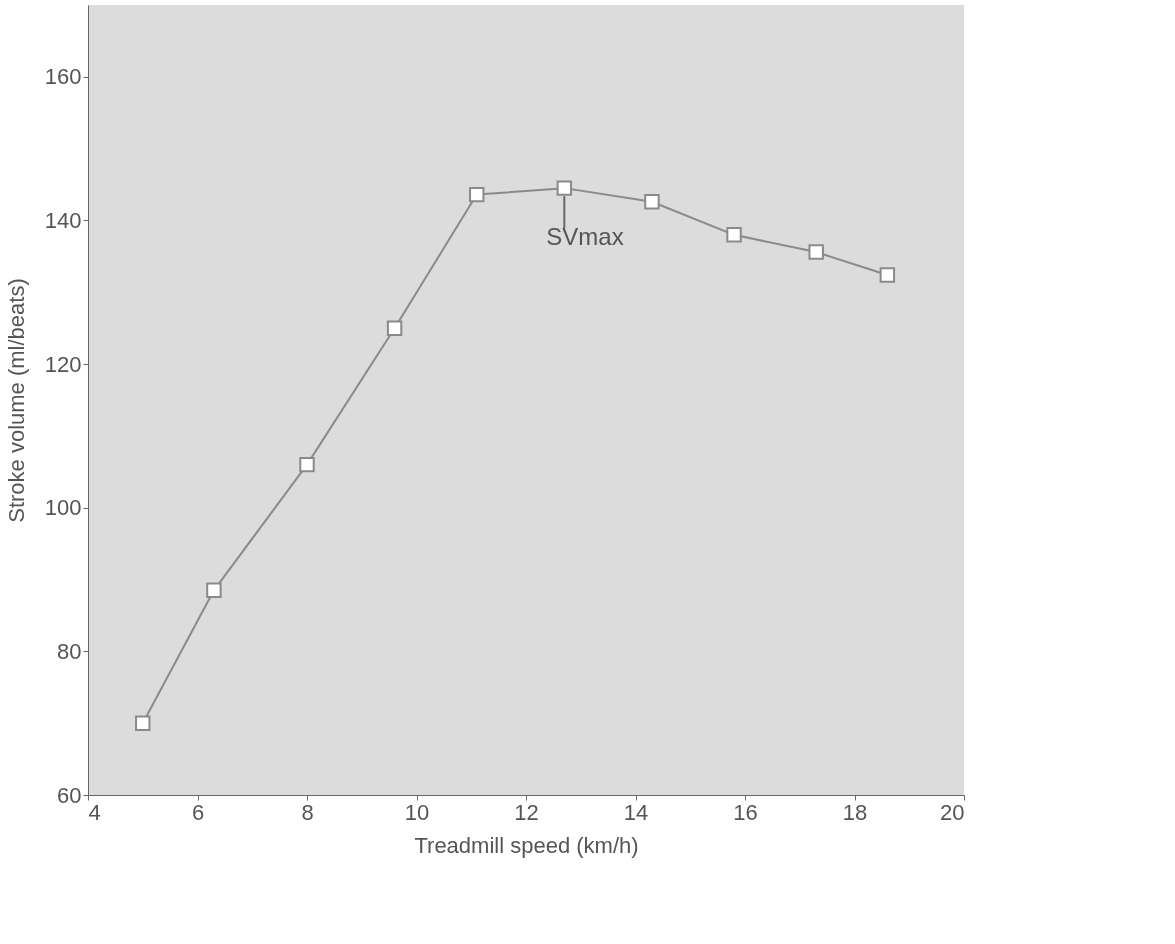 The image size is (1175, 944). Describe the element at coordinates (952, 812) in the screenshot. I see `x-tick-label: 20` at that location.